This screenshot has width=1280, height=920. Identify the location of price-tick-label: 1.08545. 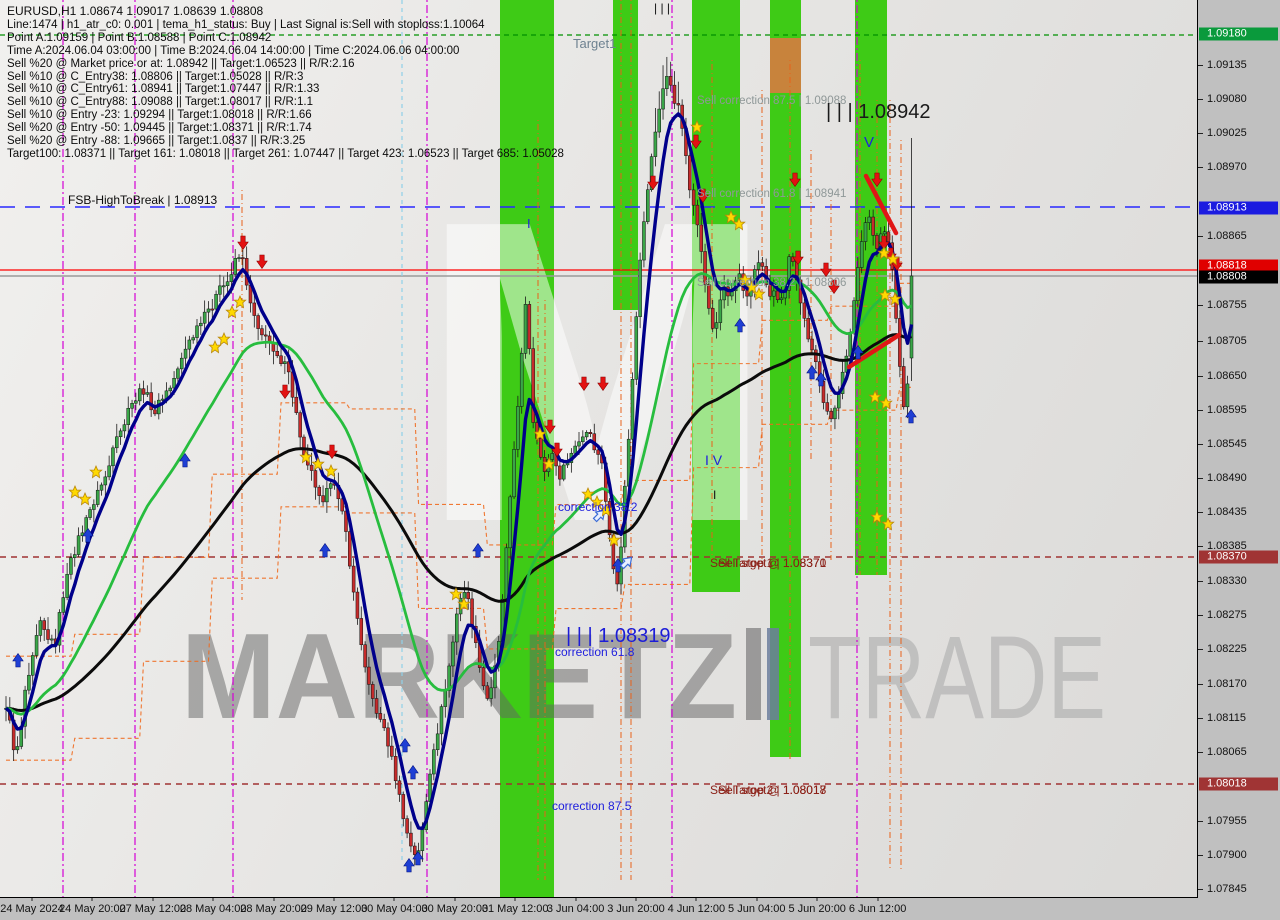
(1227, 444).